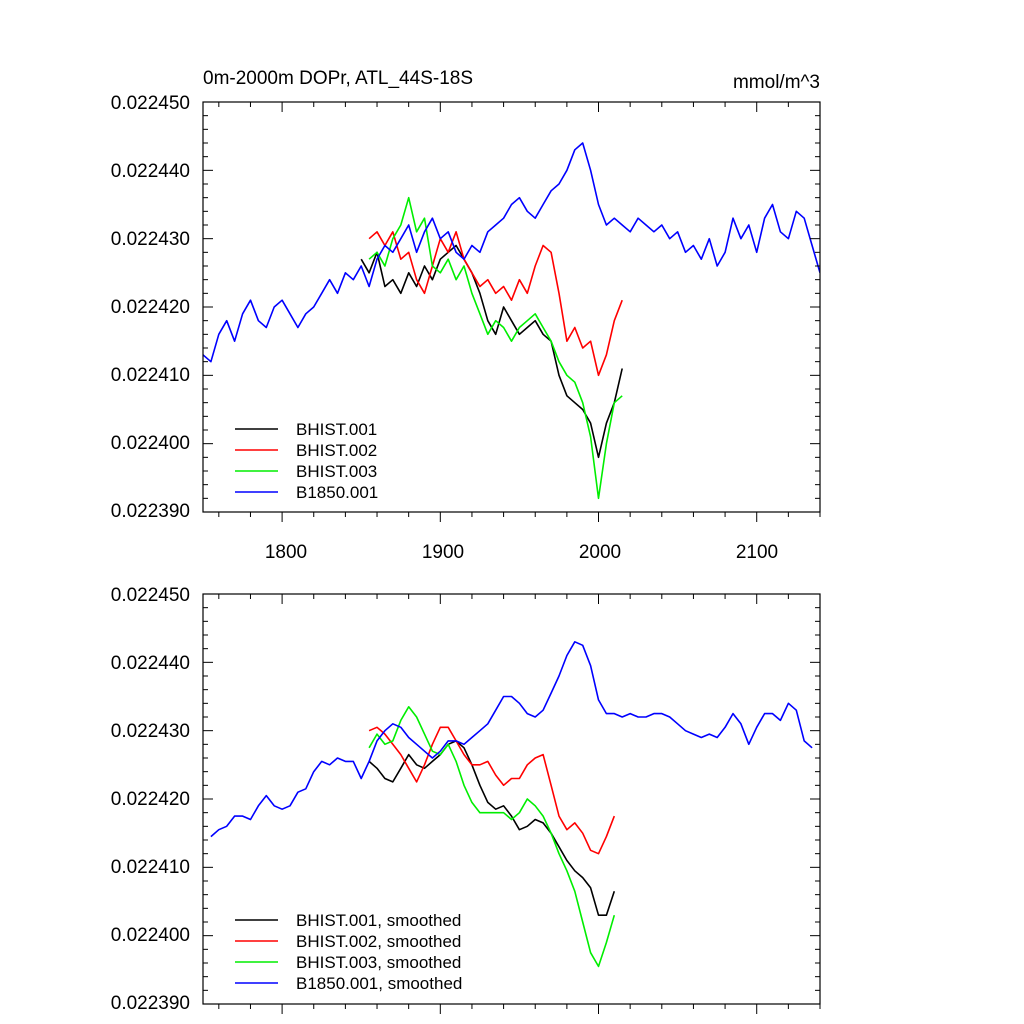  What do you see at coordinates (521, 552) in the screenshot?
I see `top-x-tick-labels: 1800 1900 2000 2100` at bounding box center [521, 552].